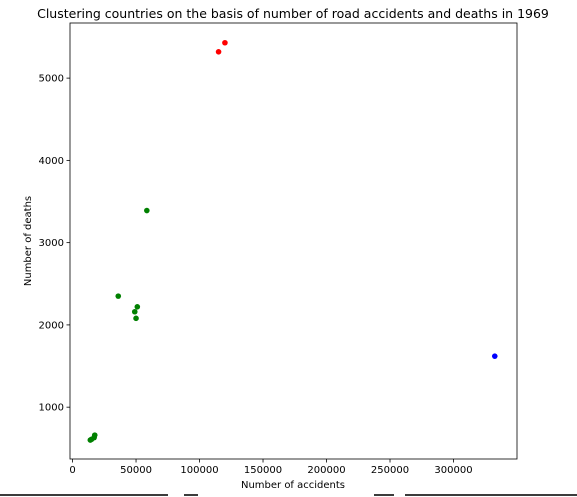 This screenshot has width=577, height=497. Describe the element at coordinates (136, 470) in the screenshot. I see `x-tick-label: 50000` at that location.